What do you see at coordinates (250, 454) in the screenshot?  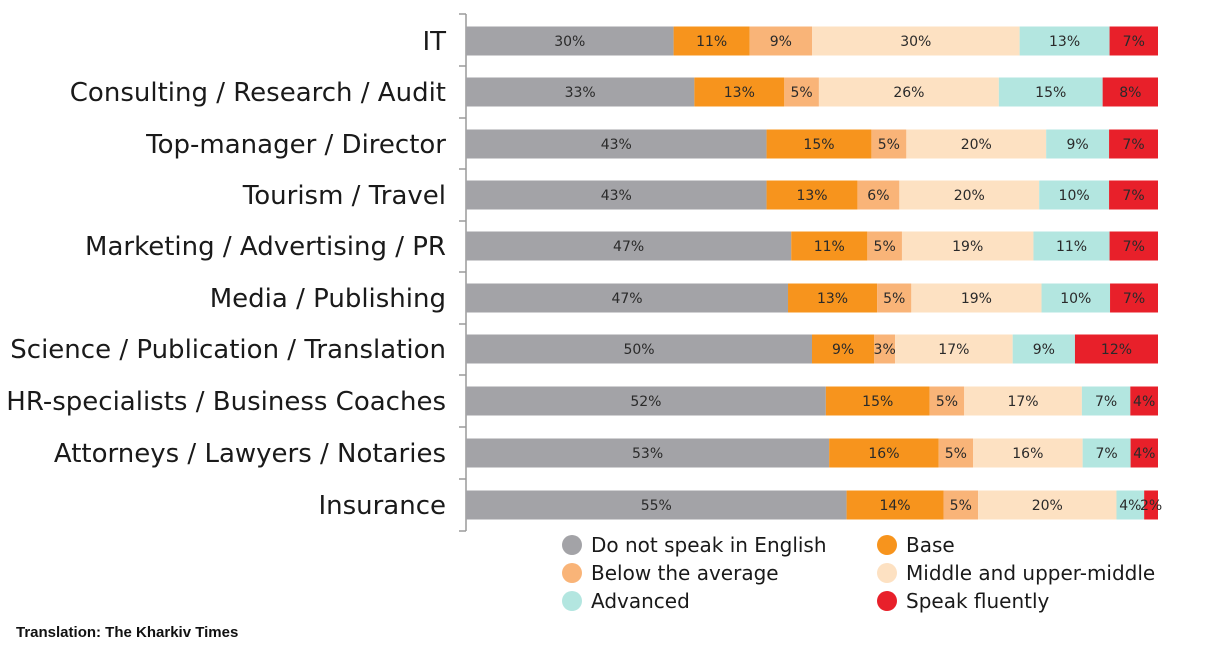 I see `category-label: Attorneys / Lawyers / Notaries` at bounding box center [250, 454].